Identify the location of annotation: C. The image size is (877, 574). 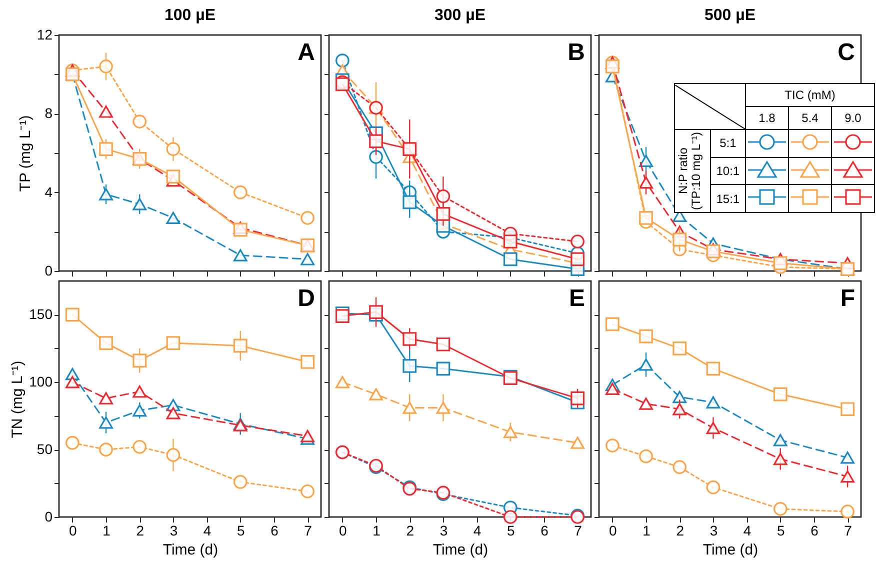
(846, 52).